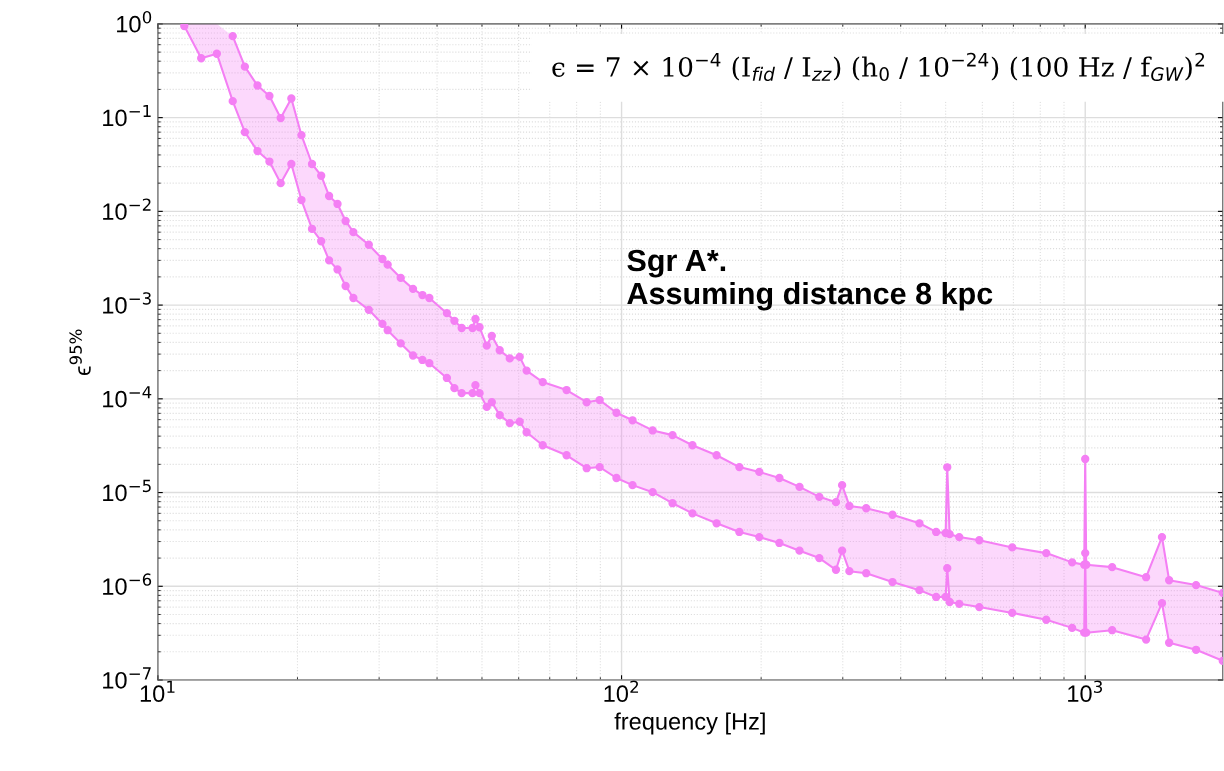  What do you see at coordinates (1085, 691) in the screenshot?
I see `x-tick-label: 10$^{3}$` at bounding box center [1085, 691].